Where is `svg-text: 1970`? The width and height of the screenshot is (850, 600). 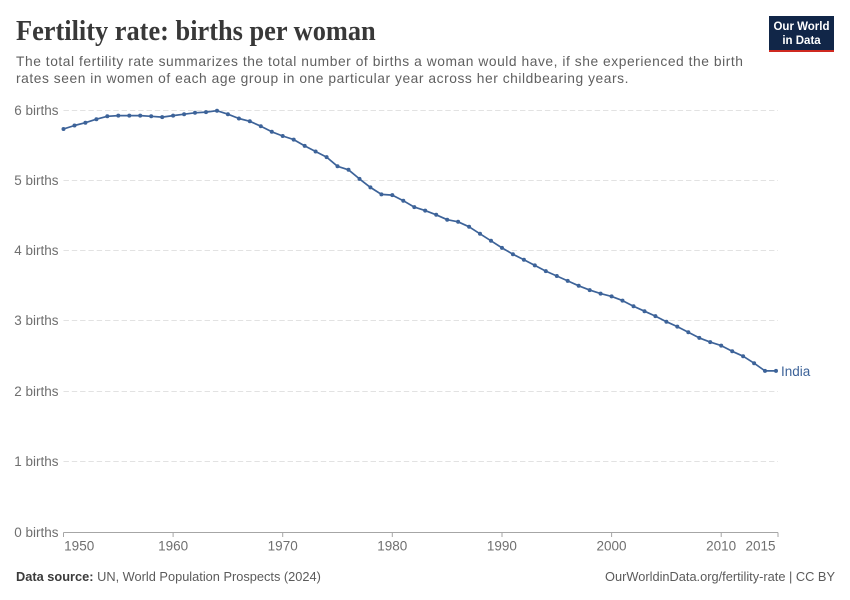
svg-text: 1970 is located at coordinates (283, 546).